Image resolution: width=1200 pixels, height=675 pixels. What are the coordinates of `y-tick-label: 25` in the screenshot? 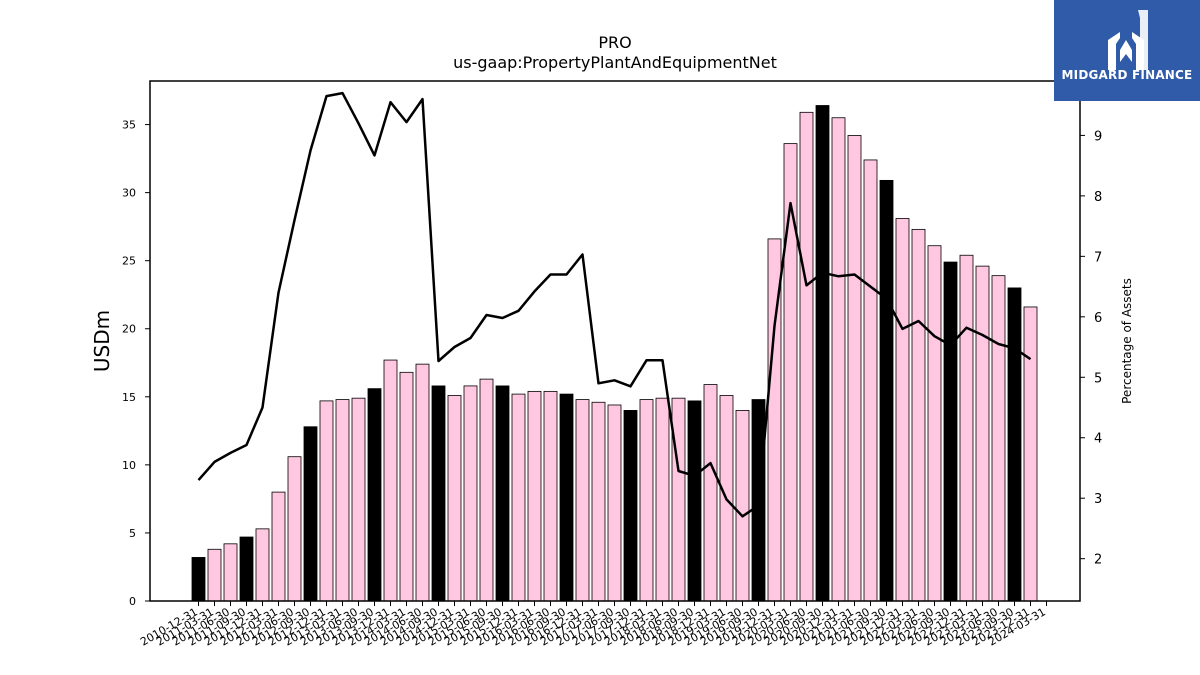 It's located at (129, 261).